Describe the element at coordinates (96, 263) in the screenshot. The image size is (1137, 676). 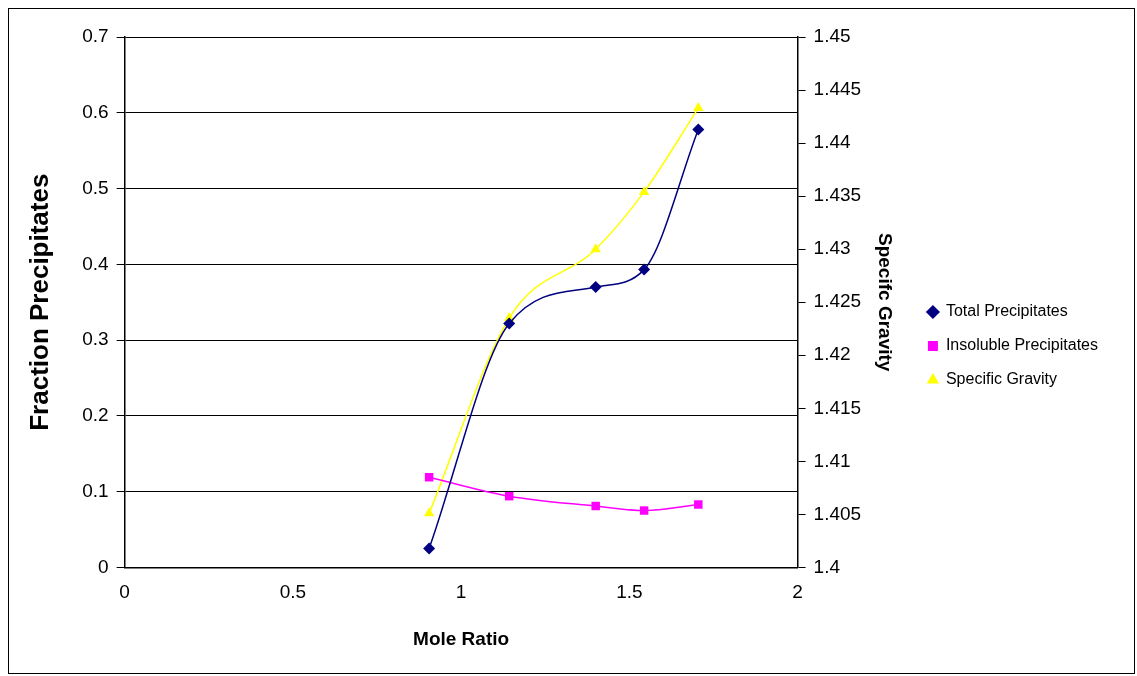
I see `y-tick-label: 0.4` at that location.